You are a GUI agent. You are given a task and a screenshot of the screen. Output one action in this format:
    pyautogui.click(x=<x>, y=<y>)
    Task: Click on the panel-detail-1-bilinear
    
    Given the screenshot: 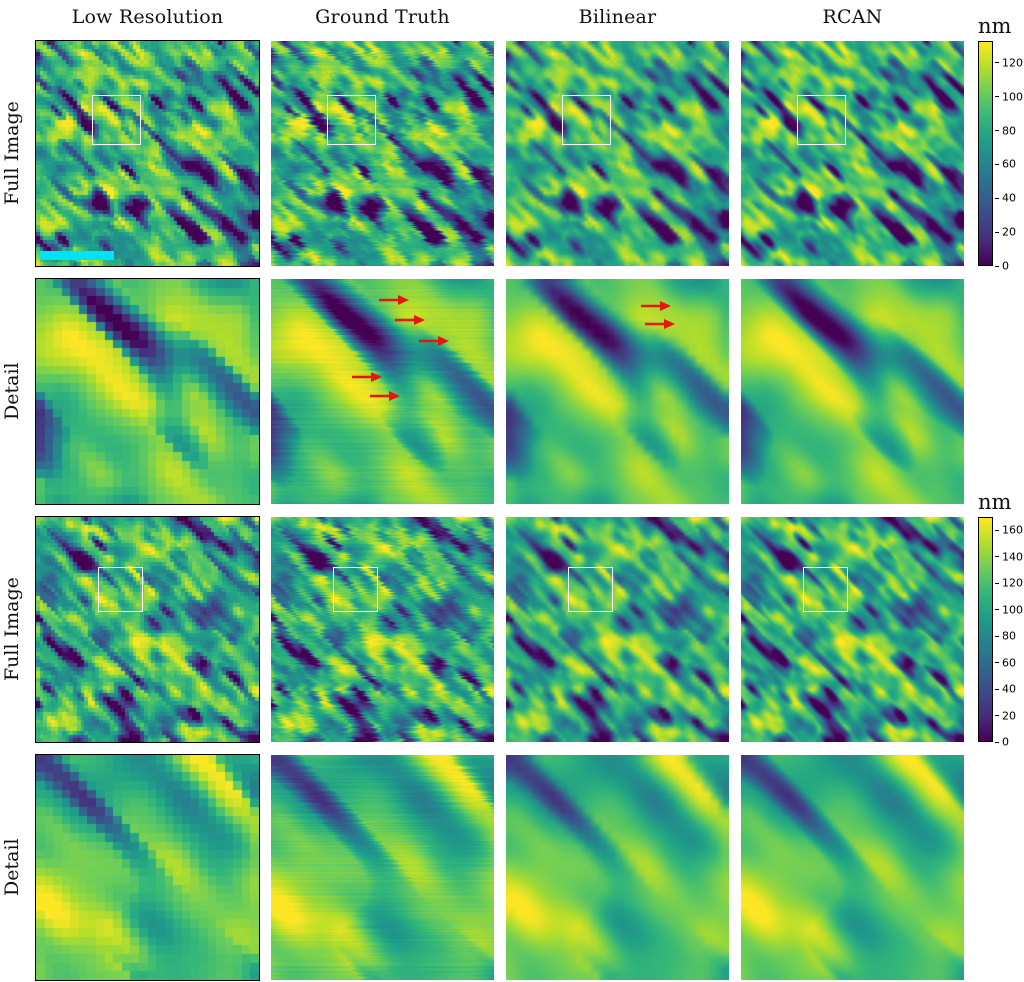 What is the action you would take?
    pyautogui.click(x=617, y=391)
    